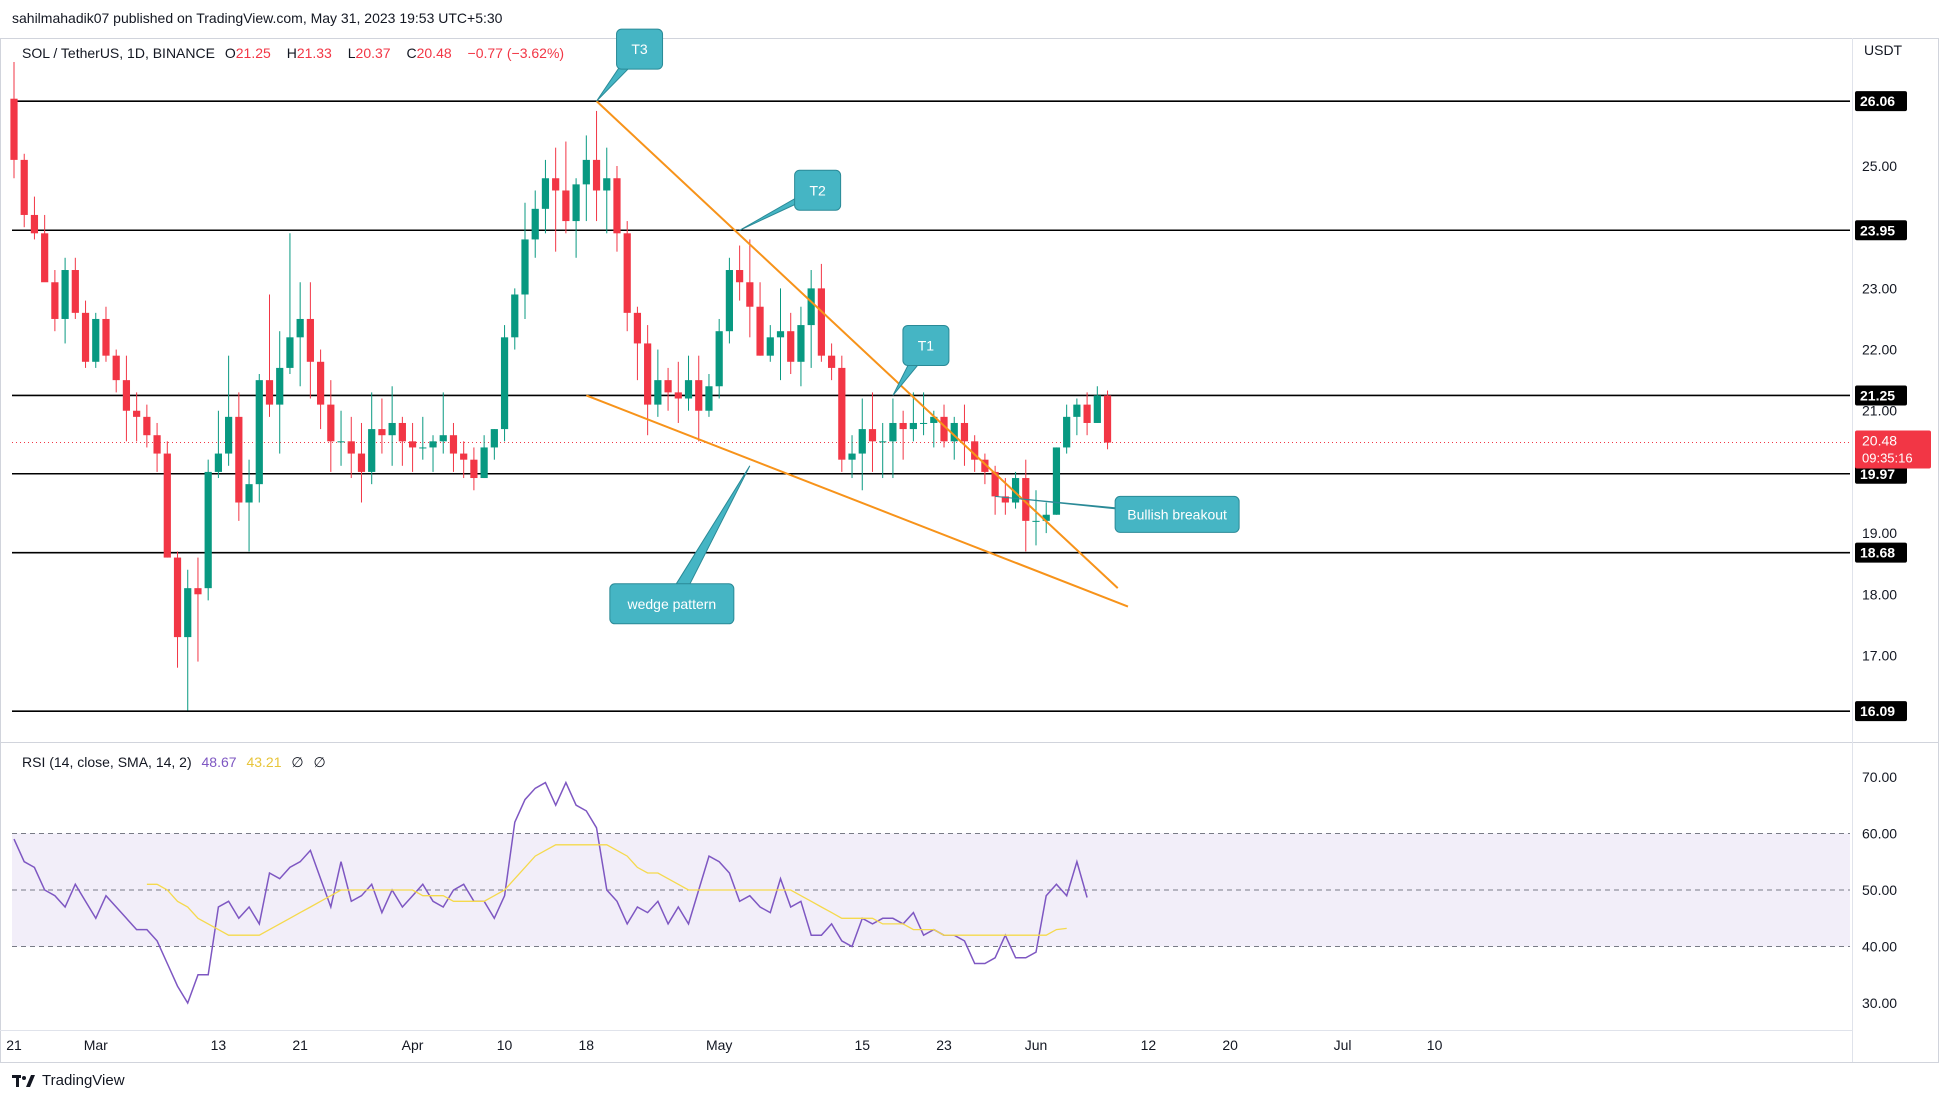 The image size is (1946, 1104). What do you see at coordinates (1343, 1045) in the screenshot?
I see `time-axis-tick: Jul` at bounding box center [1343, 1045].